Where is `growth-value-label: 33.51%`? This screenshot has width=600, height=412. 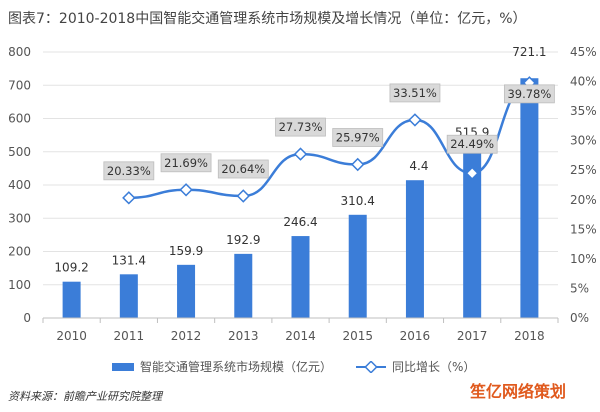 growth-value-label: 33.51% is located at coordinates (415, 93).